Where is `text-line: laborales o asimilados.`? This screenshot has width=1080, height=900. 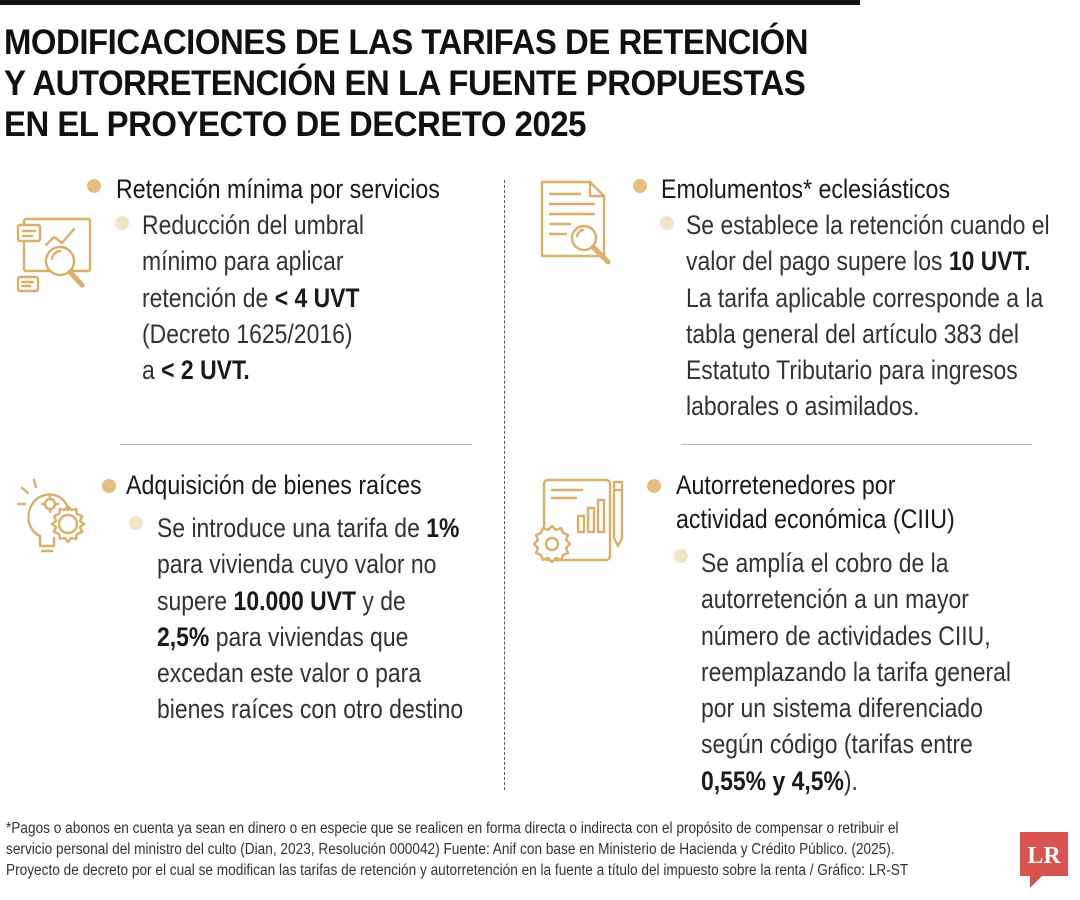 text-line: laborales o asimilados. is located at coordinates (803, 406).